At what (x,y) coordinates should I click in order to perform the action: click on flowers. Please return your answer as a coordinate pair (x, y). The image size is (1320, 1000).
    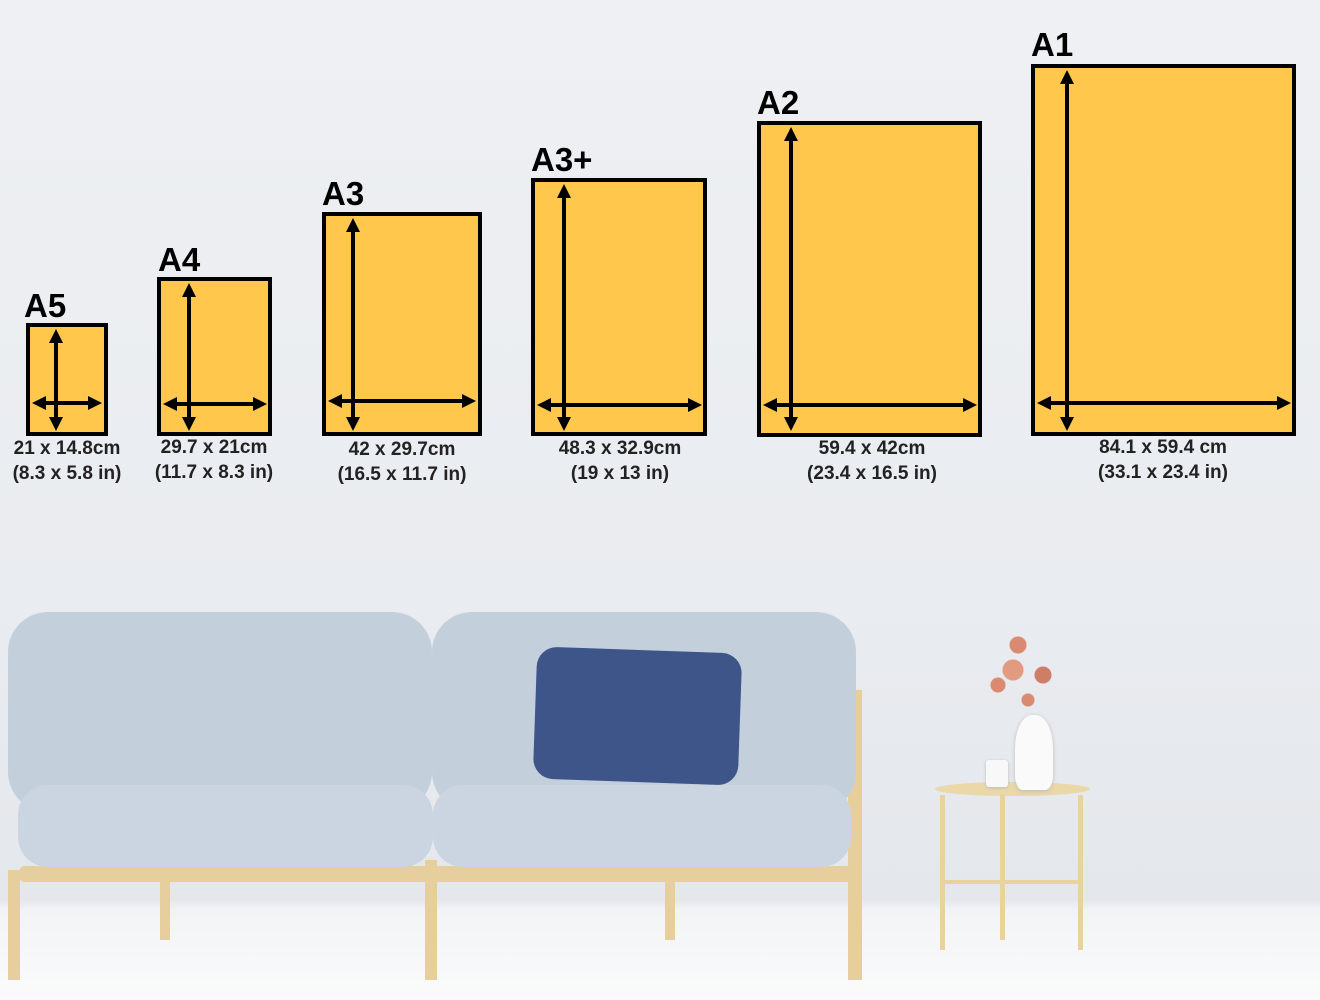
    Looking at the image, I should click on (1018, 665).